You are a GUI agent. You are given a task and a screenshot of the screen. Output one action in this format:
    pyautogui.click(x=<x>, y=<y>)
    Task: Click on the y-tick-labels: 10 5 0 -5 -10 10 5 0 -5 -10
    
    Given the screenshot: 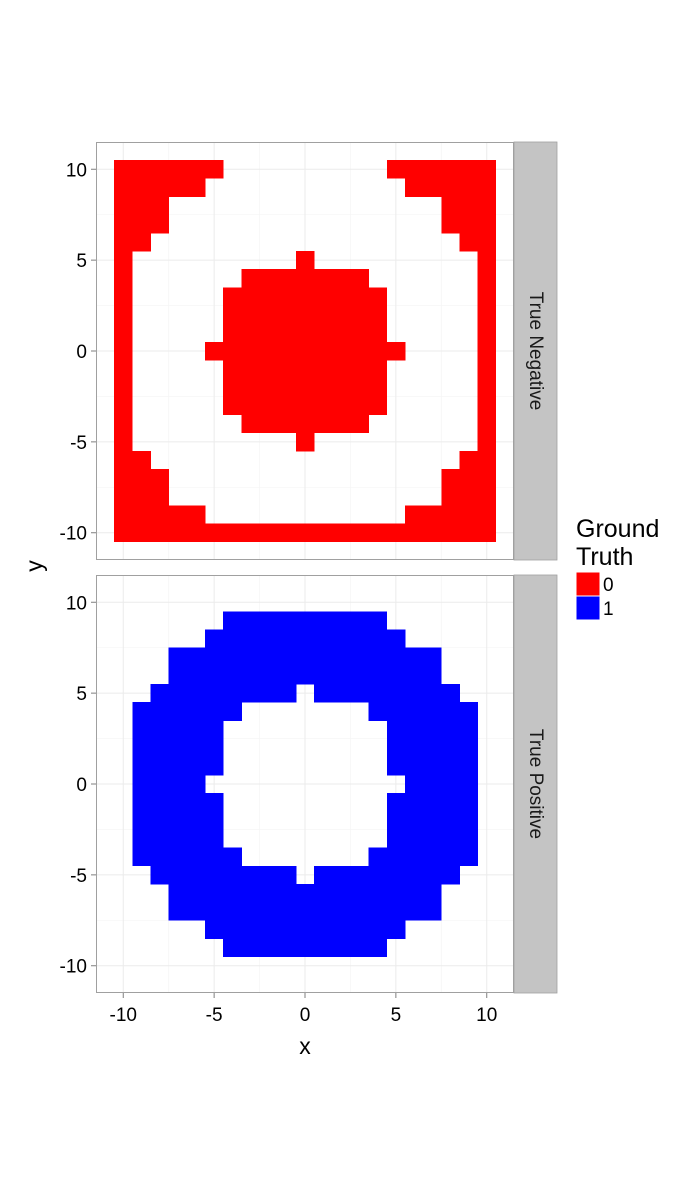 What is the action you would take?
    pyautogui.click(x=78, y=569)
    